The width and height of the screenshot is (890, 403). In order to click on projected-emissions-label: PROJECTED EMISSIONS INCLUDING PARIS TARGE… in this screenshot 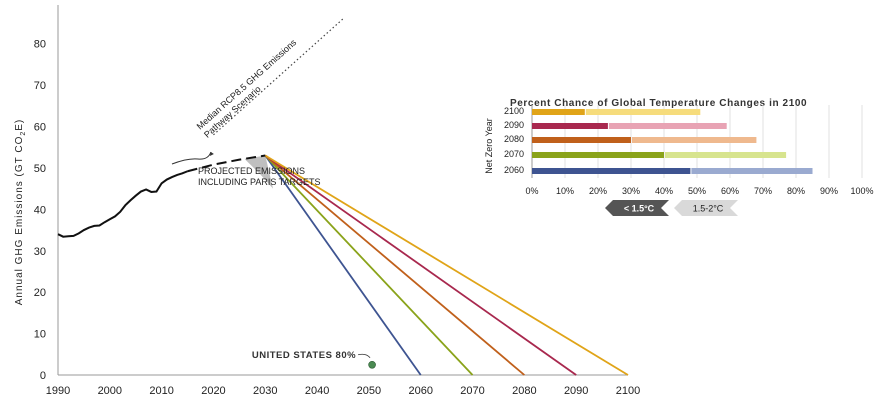, I will do `click(259, 176)`.